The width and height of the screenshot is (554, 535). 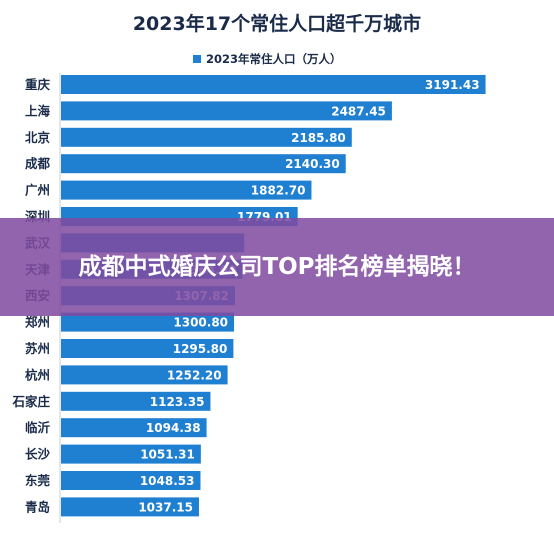 What do you see at coordinates (200, 349) in the screenshot?
I see `bar-value-label: 1295.80` at bounding box center [200, 349].